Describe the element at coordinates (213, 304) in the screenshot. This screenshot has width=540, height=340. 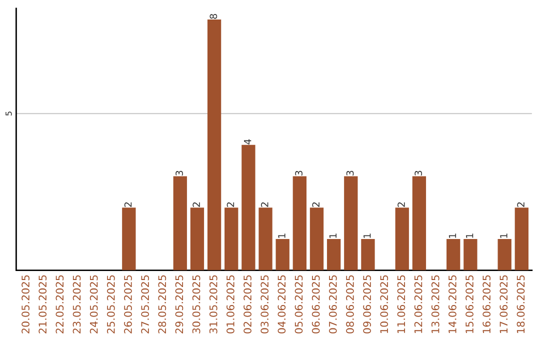
I see `x-tick-label: 31.05.2025` at that location.